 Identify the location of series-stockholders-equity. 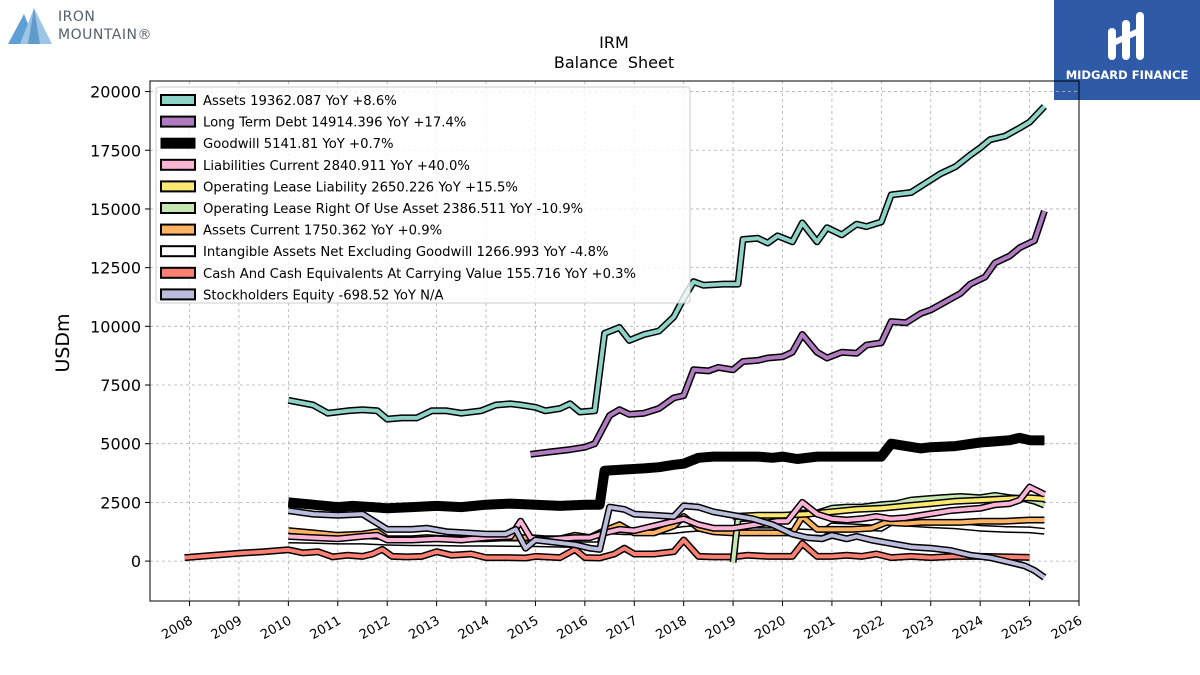
(667, 541).